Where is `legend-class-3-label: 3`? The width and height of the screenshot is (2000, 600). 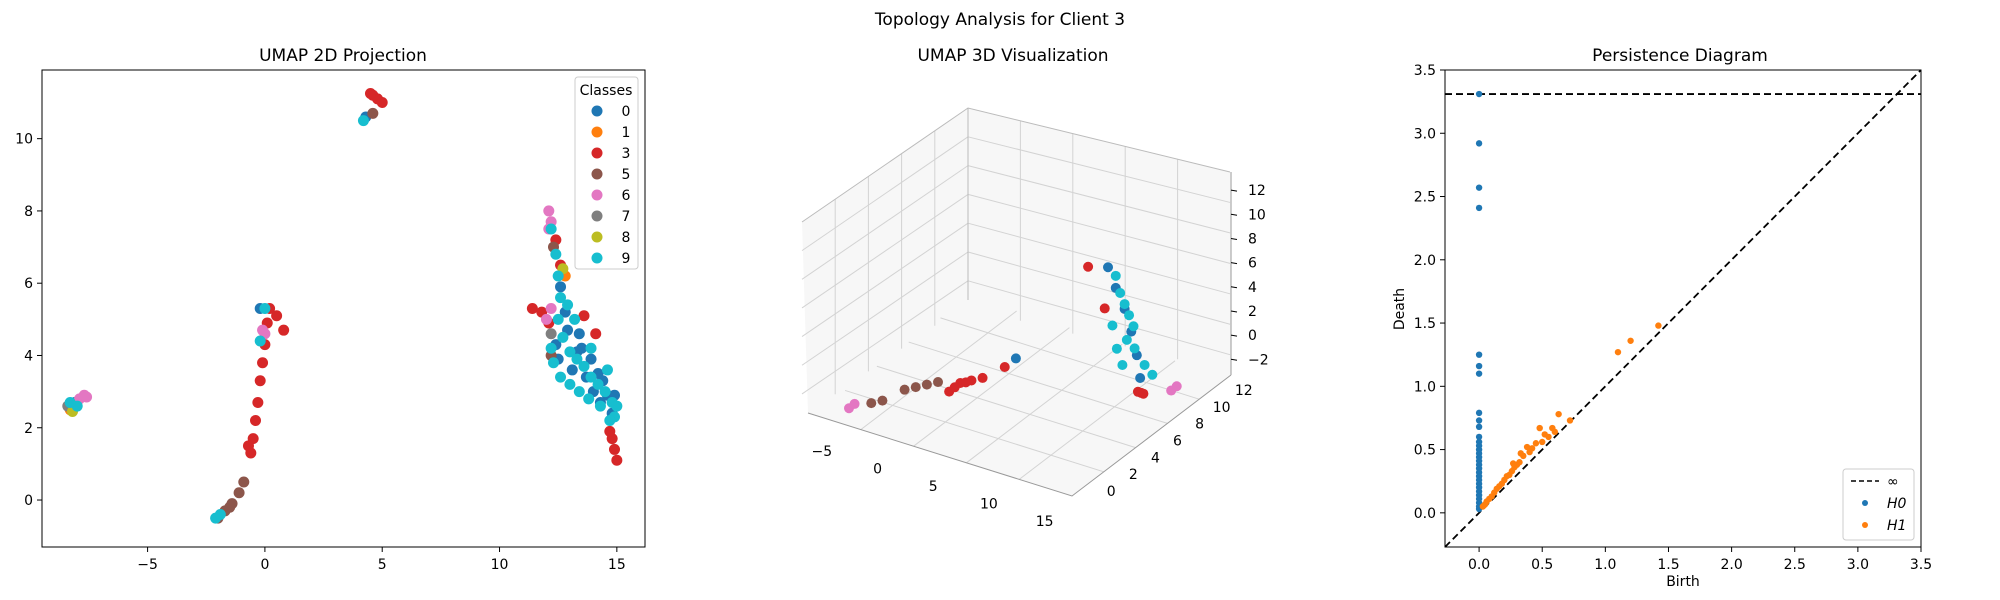 legend-class-3-label: 3 is located at coordinates (626, 154).